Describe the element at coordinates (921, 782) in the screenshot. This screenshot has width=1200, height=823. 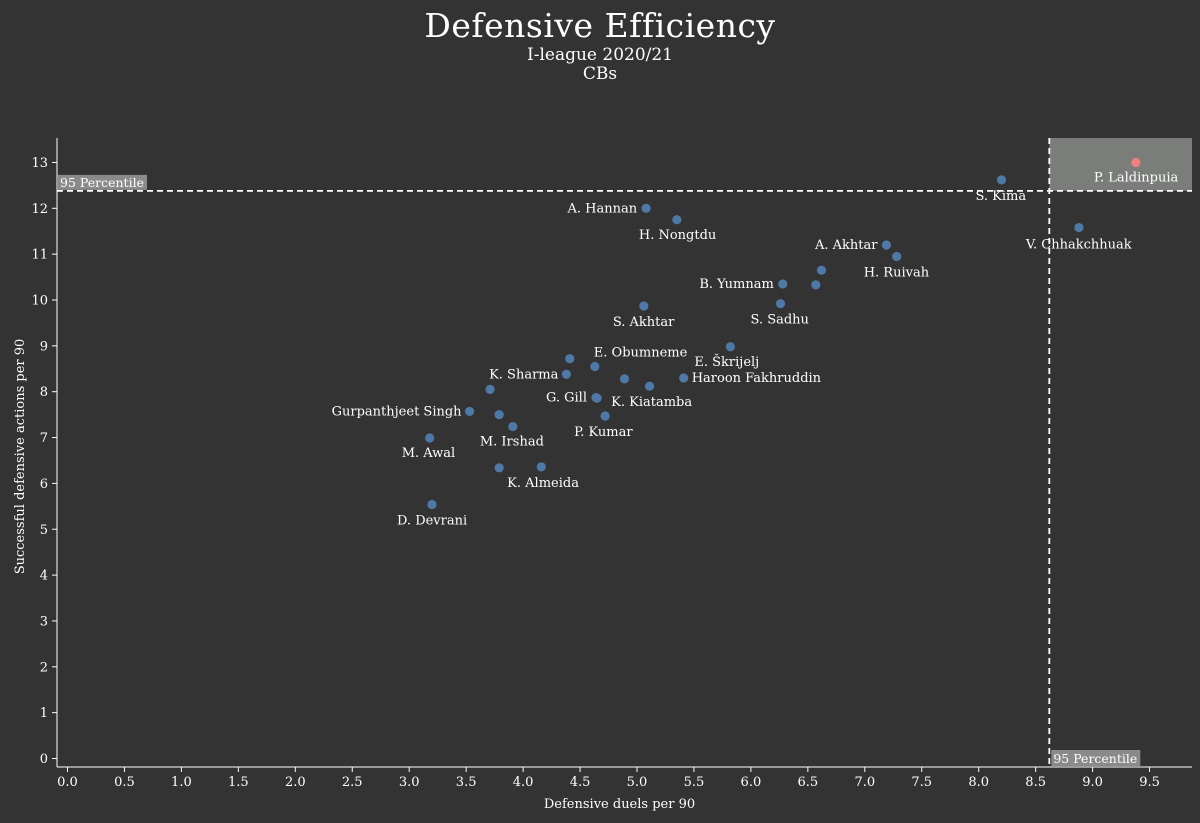
I see `x-tick-label: 7.5` at that location.